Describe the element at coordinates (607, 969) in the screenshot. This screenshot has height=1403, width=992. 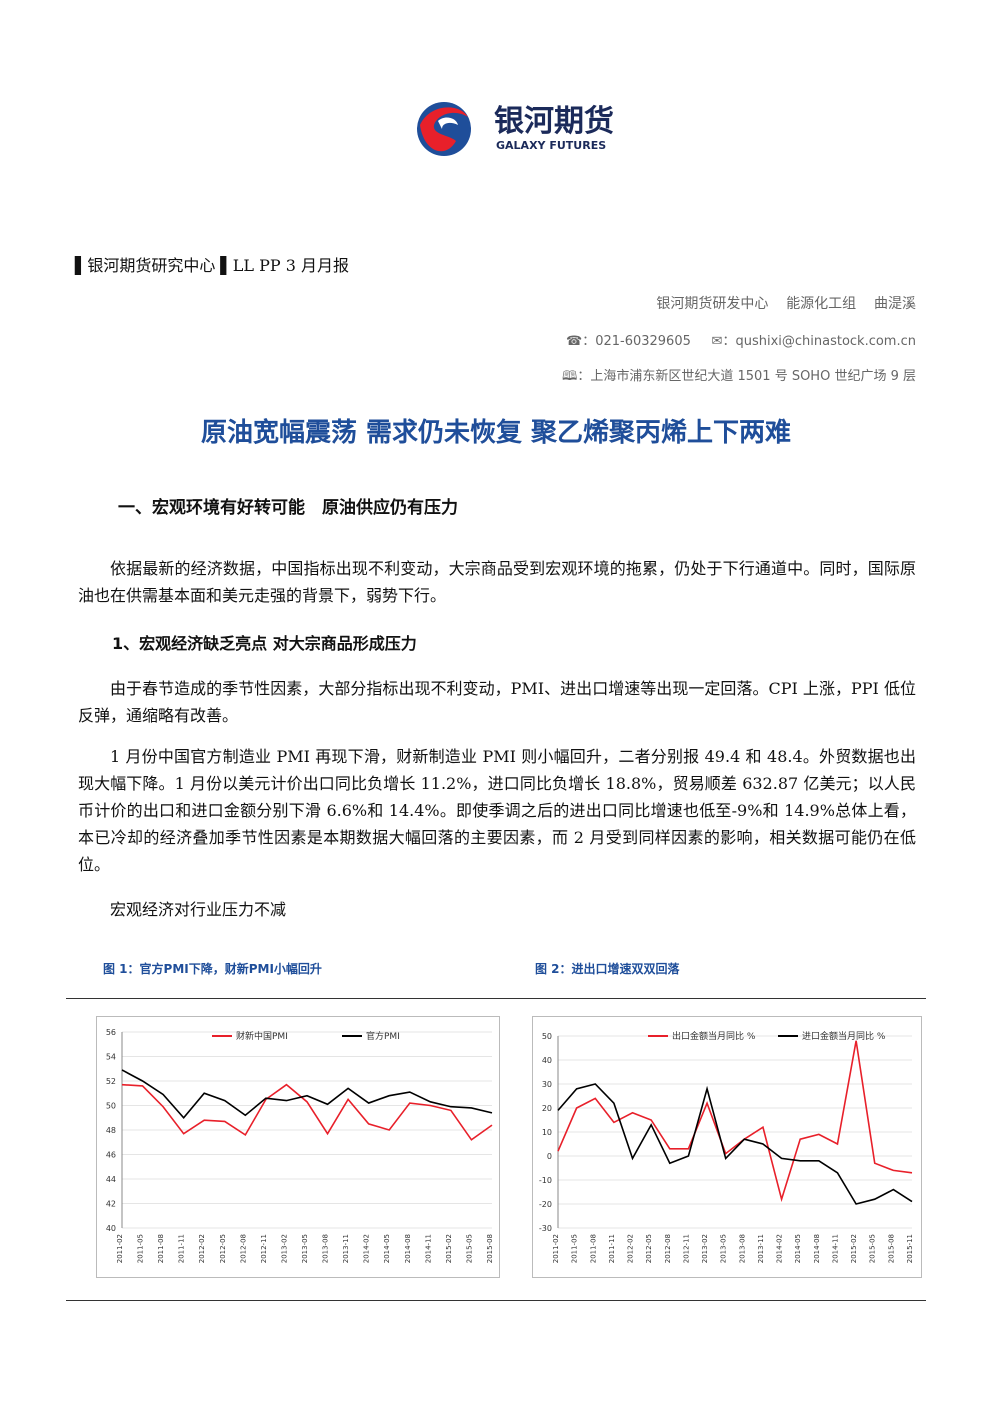
I see `figure-caption: 图 2：进出口增速双双回落` at that location.